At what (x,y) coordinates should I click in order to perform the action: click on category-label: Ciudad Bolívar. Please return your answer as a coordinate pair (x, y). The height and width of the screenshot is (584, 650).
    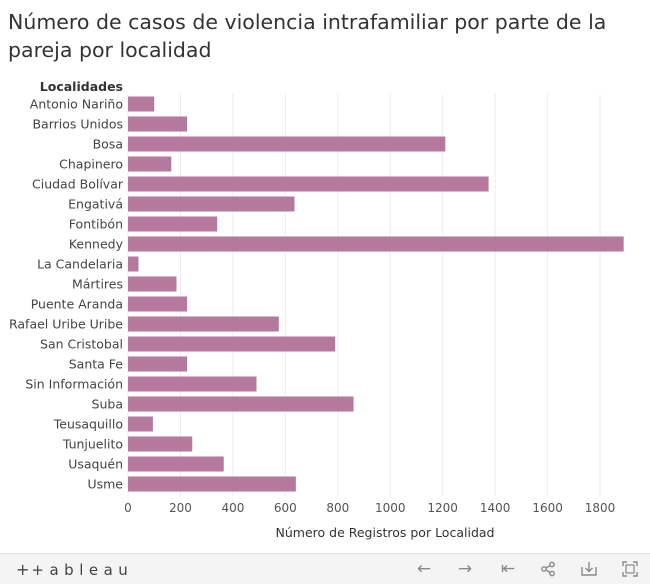
    Looking at the image, I should click on (78, 184).